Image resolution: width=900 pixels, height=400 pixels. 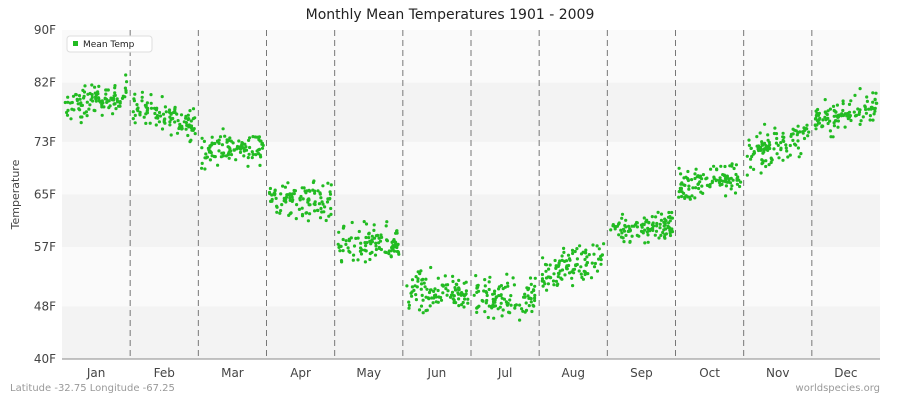 I want to click on plot-band, so click(x=471, y=277).